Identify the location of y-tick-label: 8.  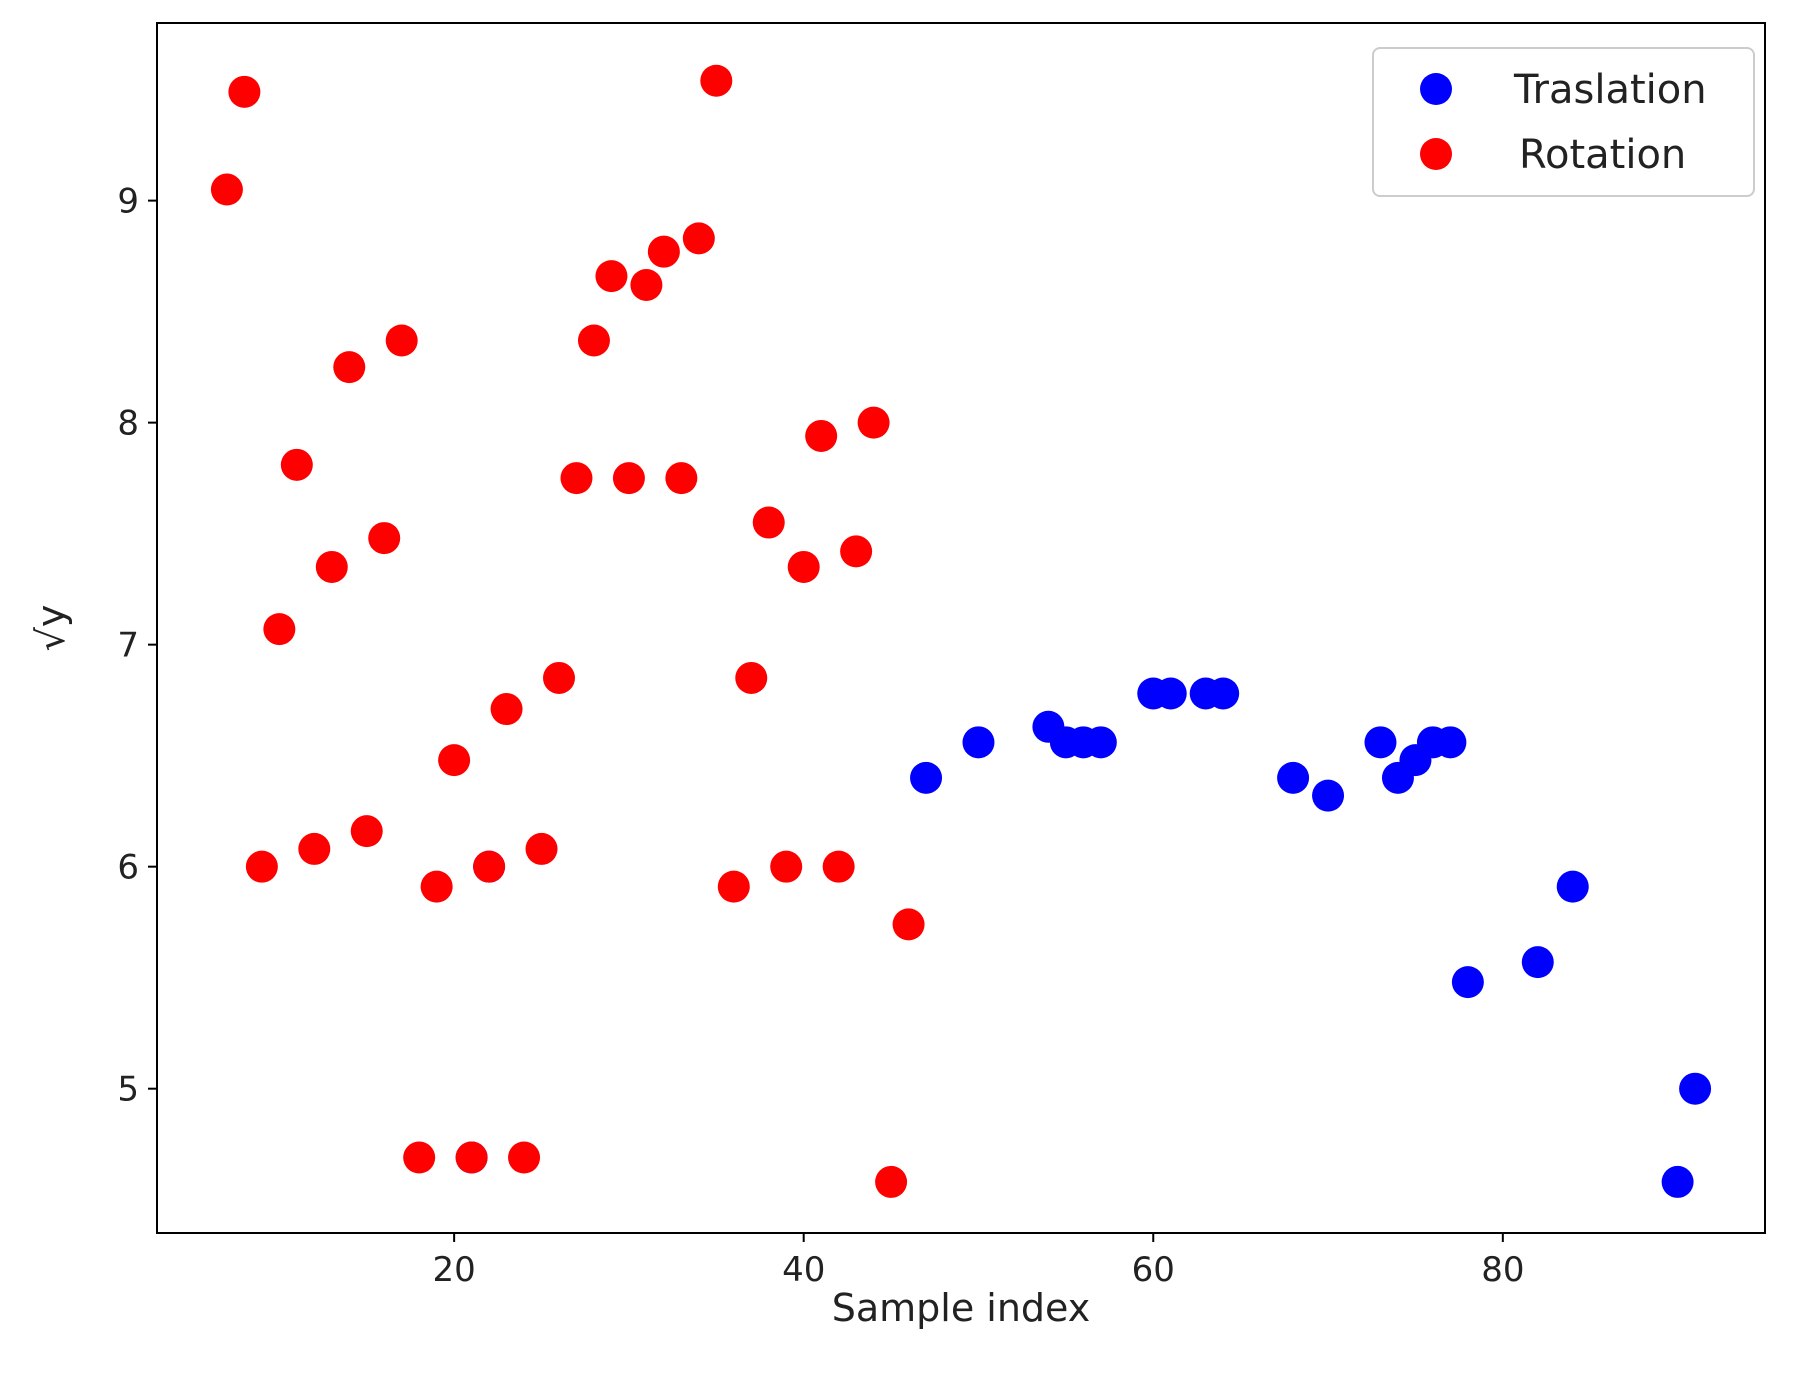
(128, 424).